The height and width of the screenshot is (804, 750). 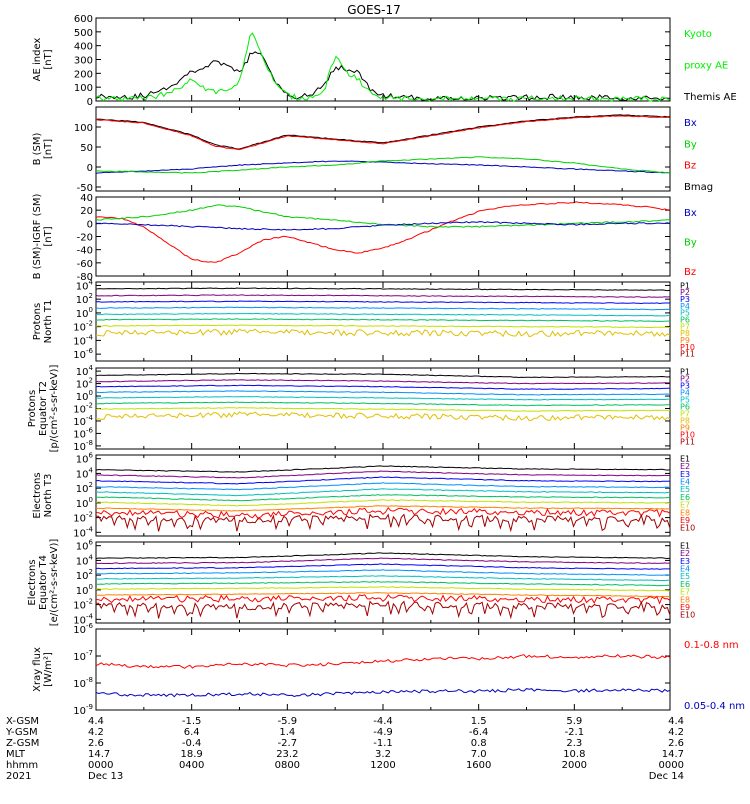 I want to click on legend-entry: P11, so click(x=687, y=441).